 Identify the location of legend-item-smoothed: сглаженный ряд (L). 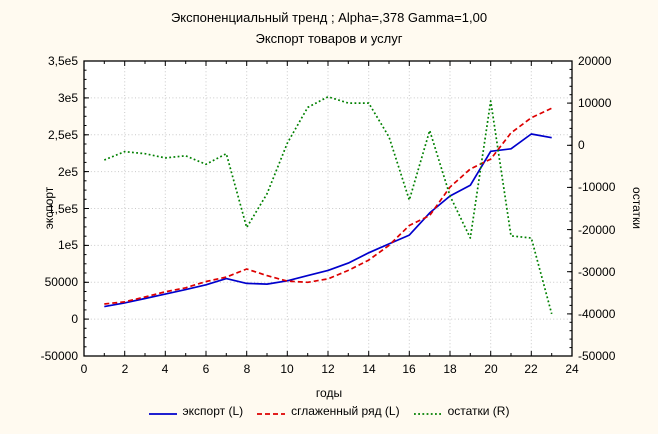
(328, 411).